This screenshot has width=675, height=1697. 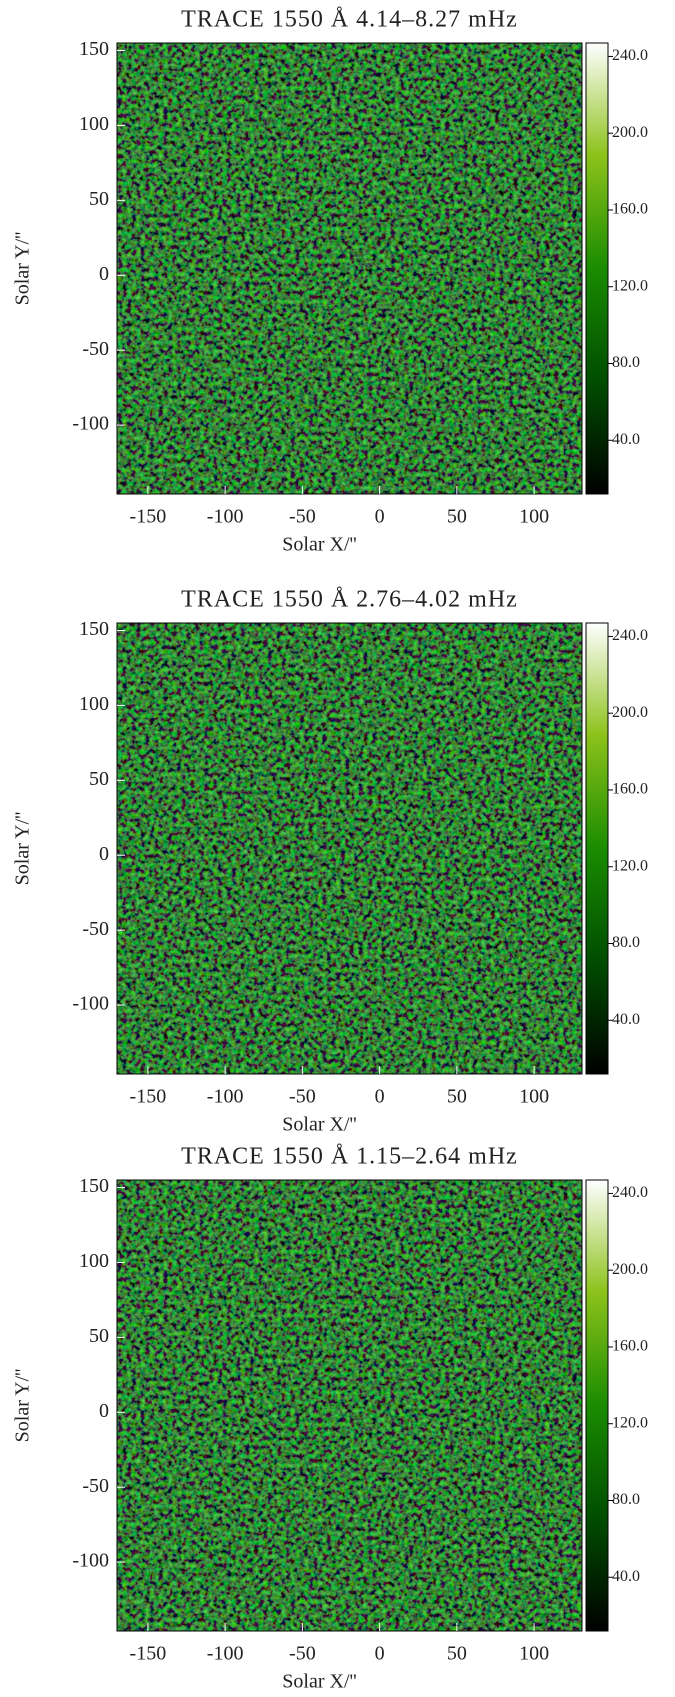 What do you see at coordinates (349, 20) in the screenshot?
I see `panel-title: TRACE 1550 Å 4.14–8.27 mHz` at bounding box center [349, 20].